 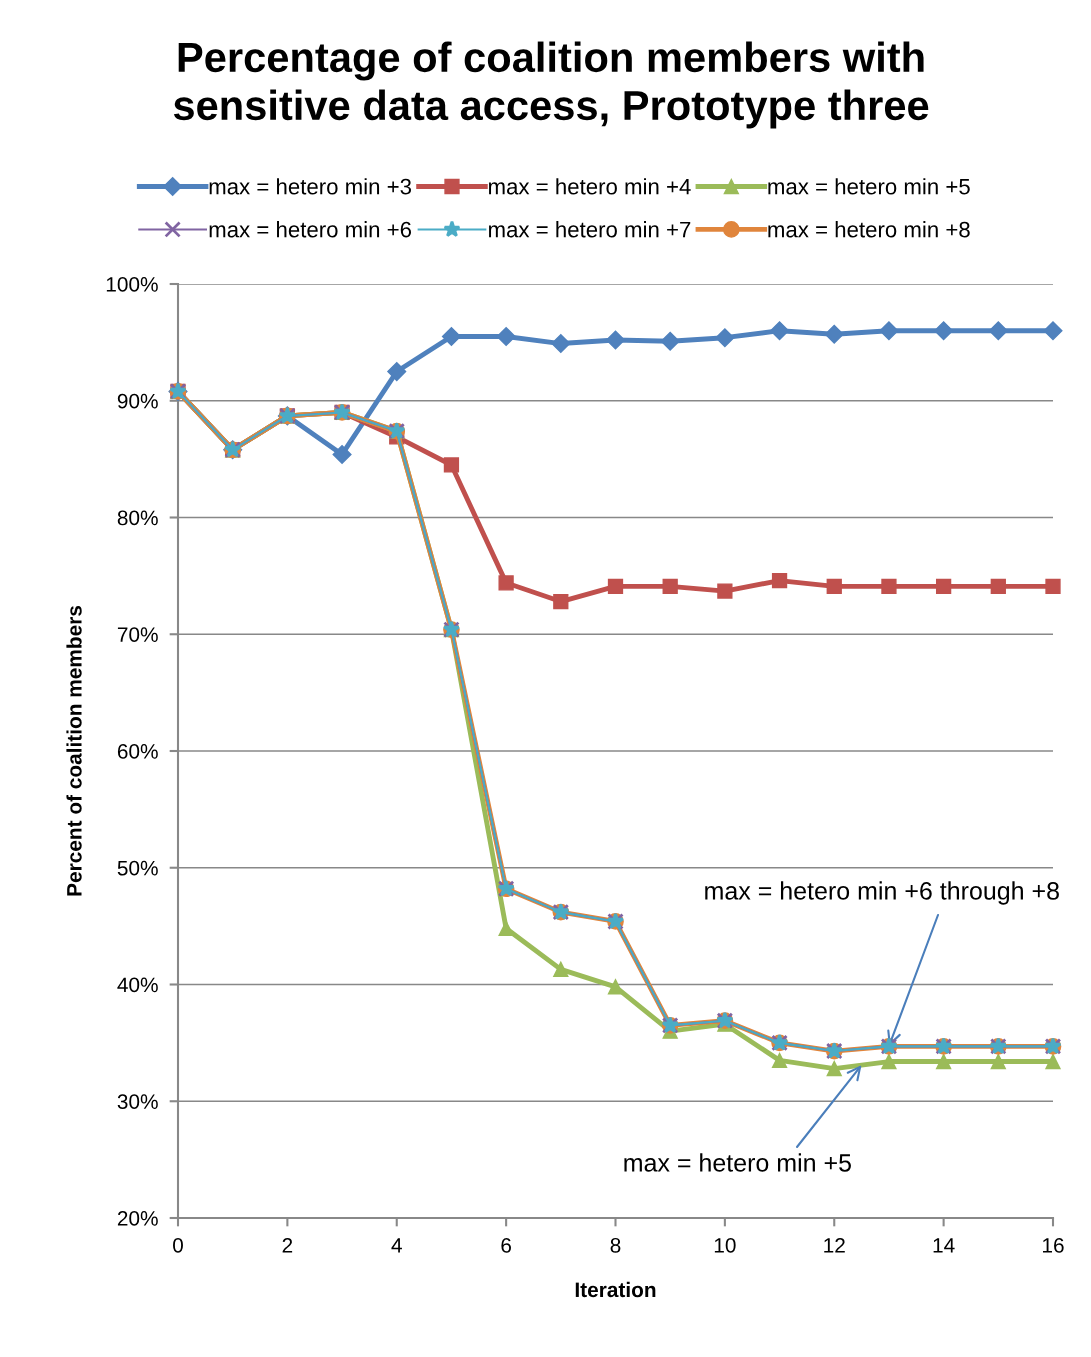 What do you see at coordinates (178, 1245) in the screenshot?
I see `x-tick-label: 0` at bounding box center [178, 1245].